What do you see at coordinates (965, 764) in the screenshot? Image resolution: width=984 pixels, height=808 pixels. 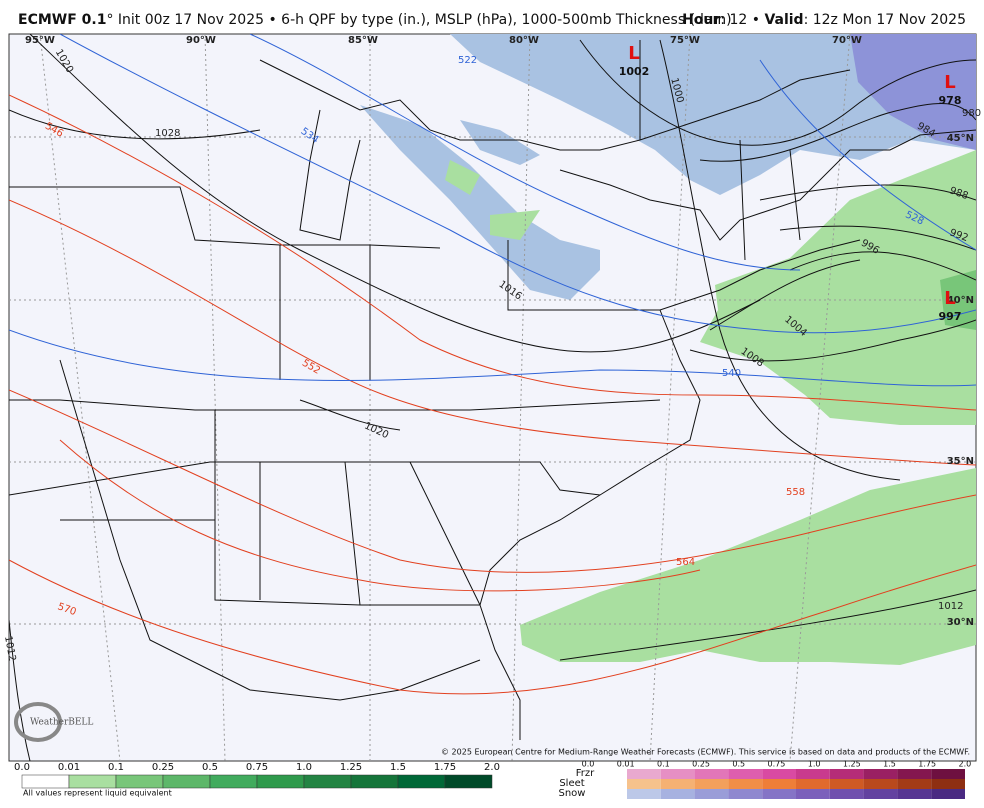 I see `type-tick-label: 2.0` at bounding box center [965, 764].